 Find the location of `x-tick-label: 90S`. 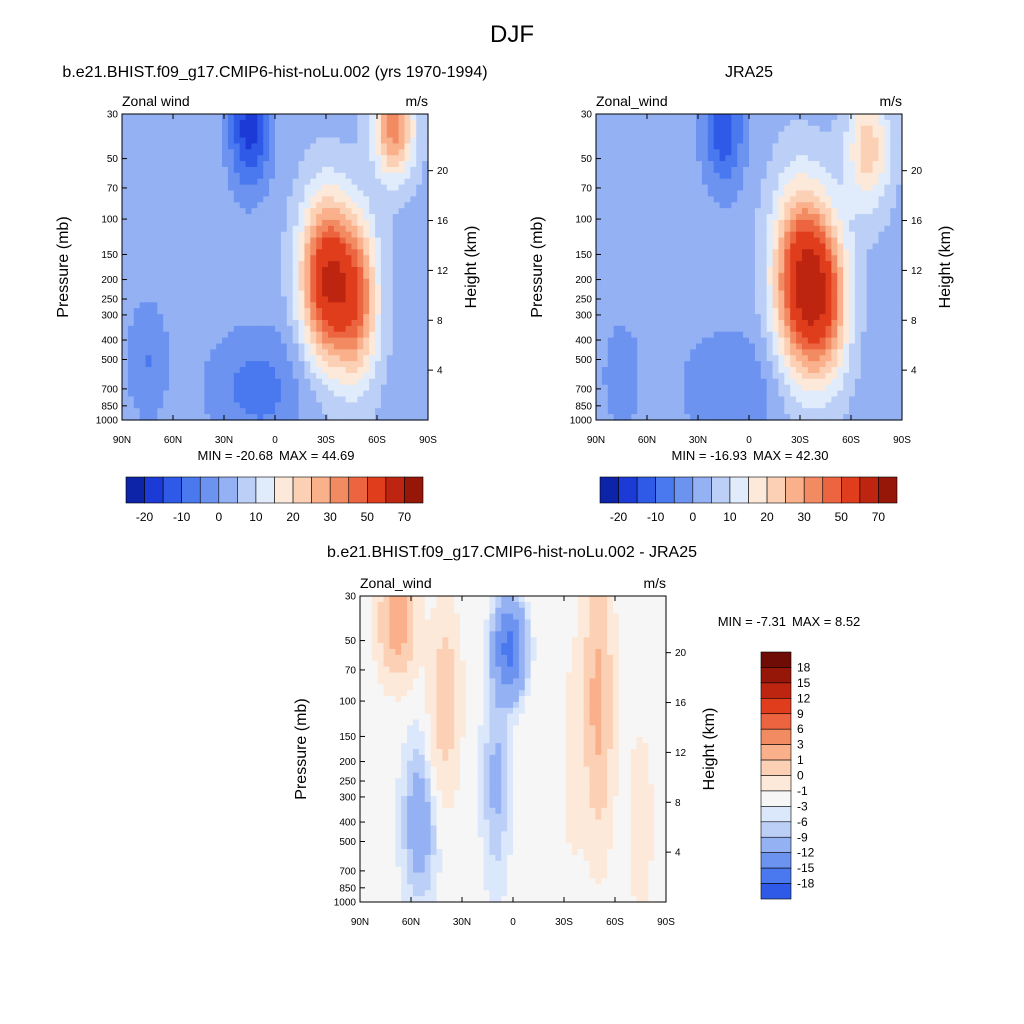

x-tick-label: 90S is located at coordinates (428, 440).